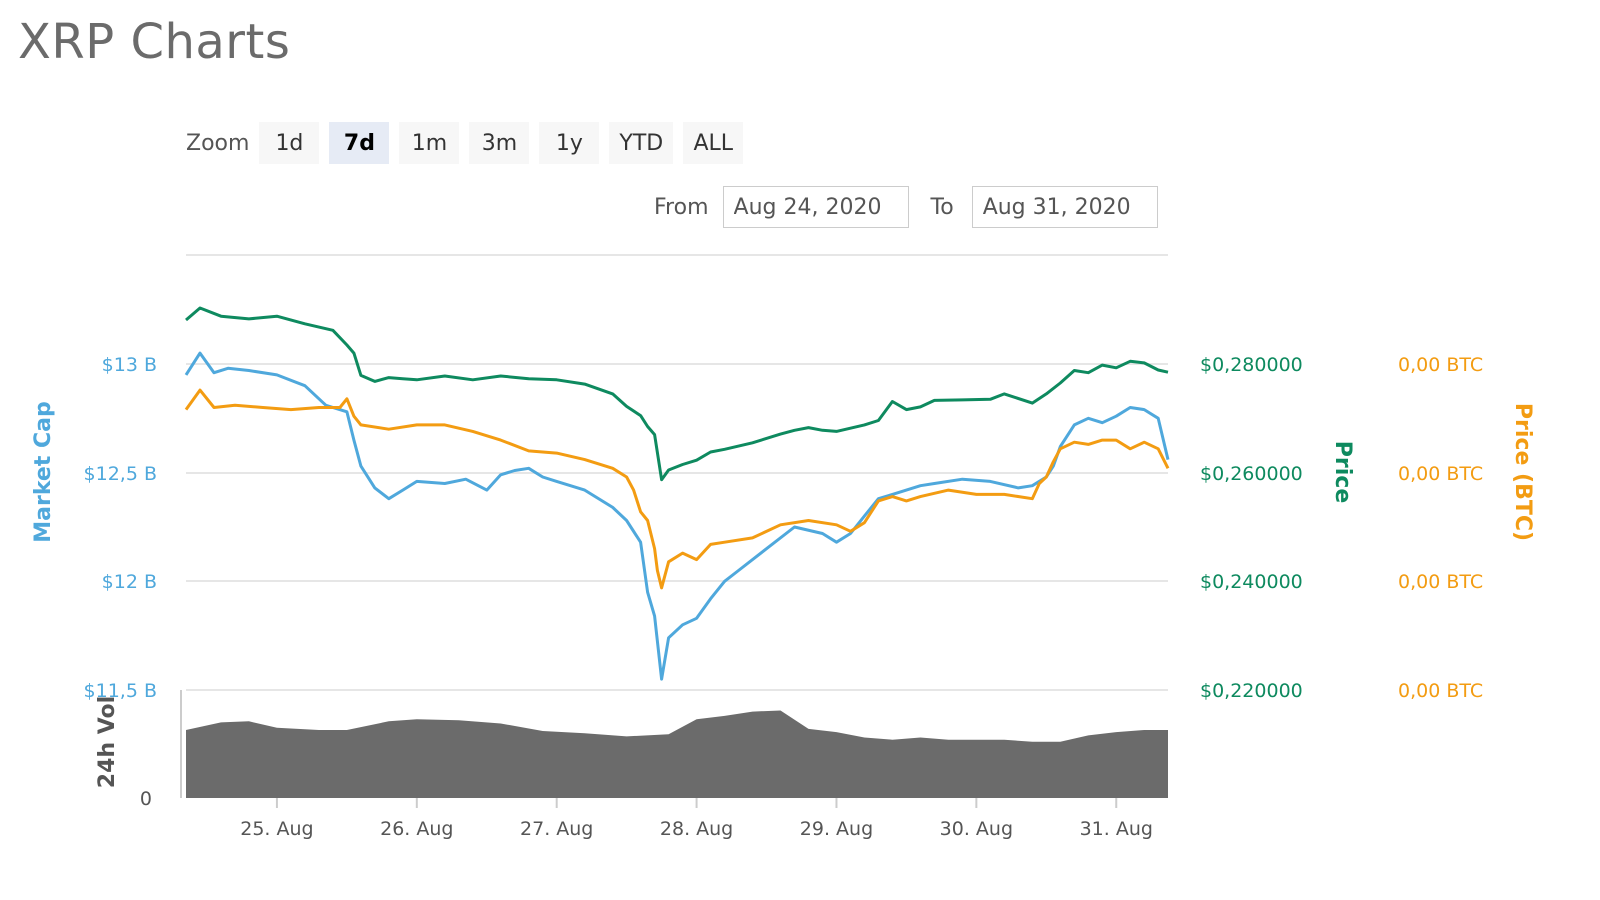  I want to click on price-tick-label: $0,220000, so click(1251, 691).